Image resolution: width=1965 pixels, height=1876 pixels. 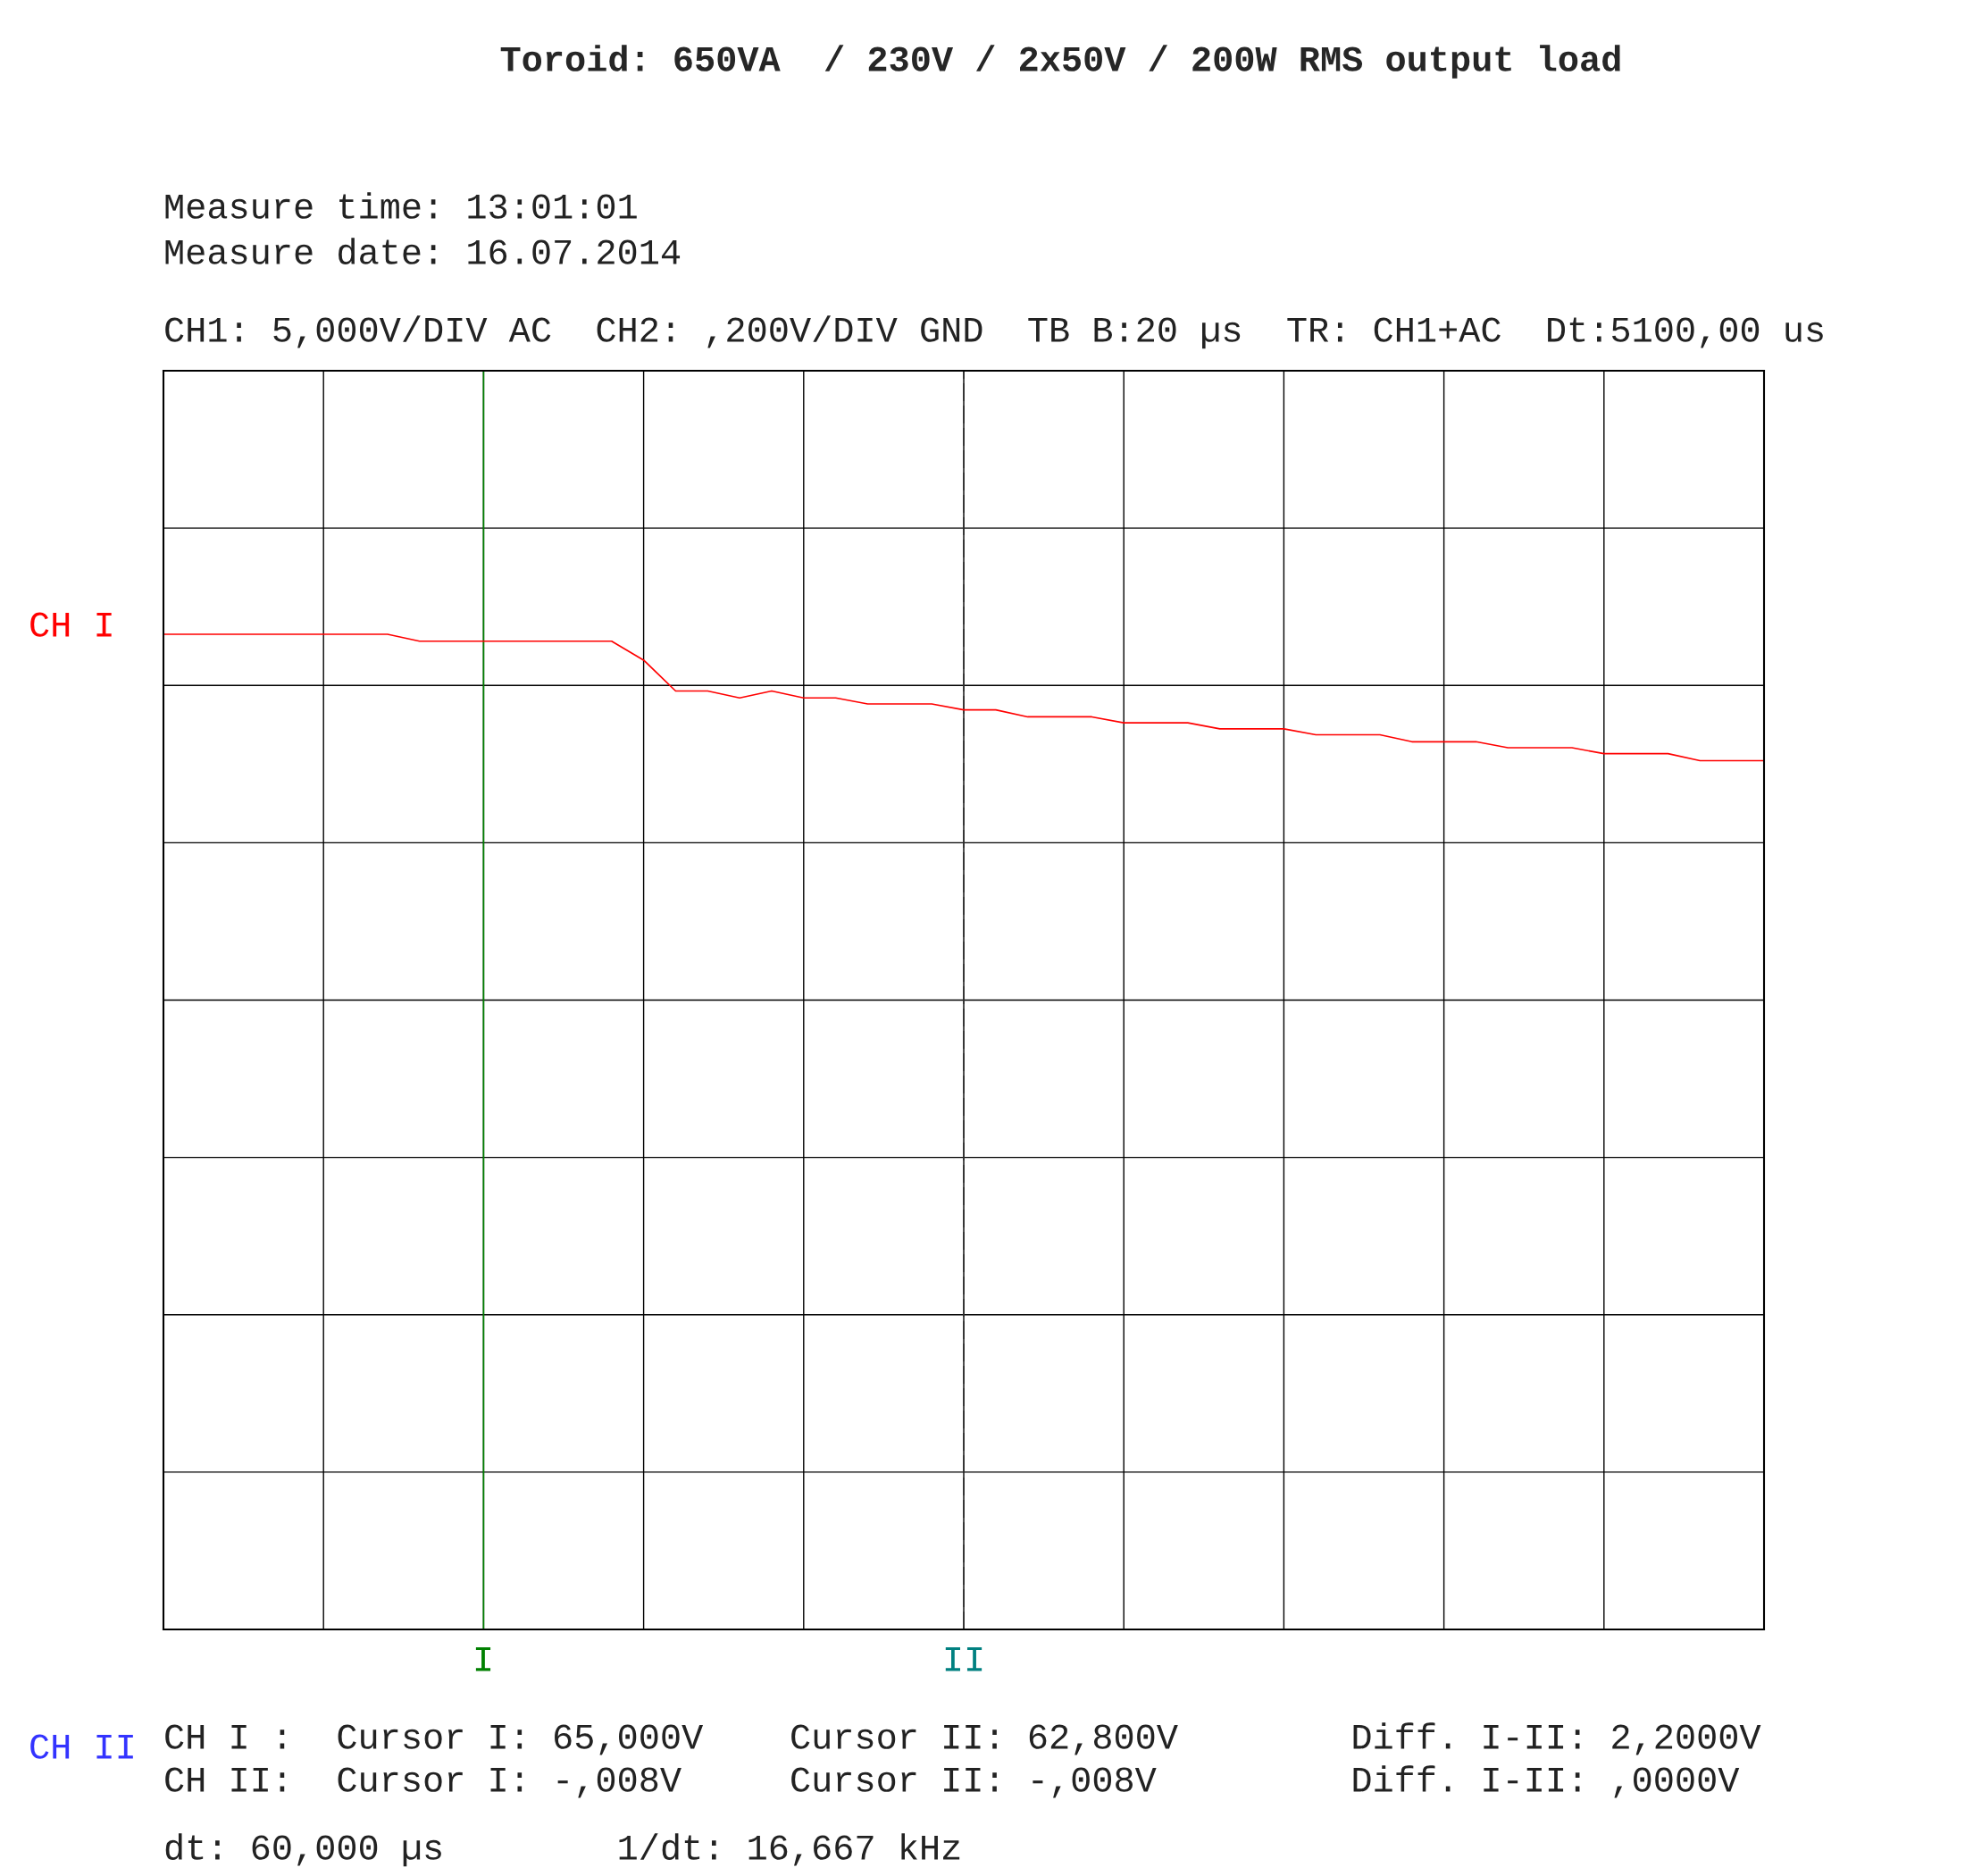 What do you see at coordinates (71, 624) in the screenshot?
I see `text: CH I` at bounding box center [71, 624].